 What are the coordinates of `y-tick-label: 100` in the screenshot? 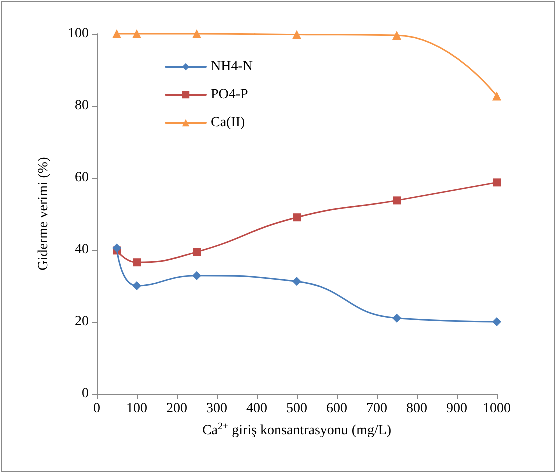 It's located at (78, 34).